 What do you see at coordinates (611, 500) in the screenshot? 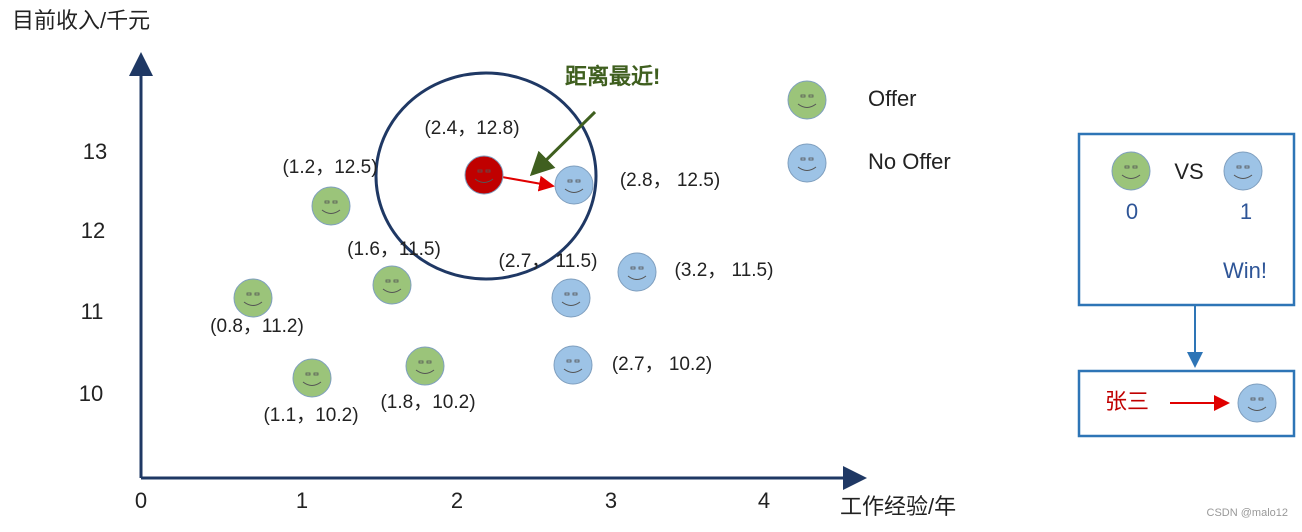
I see `x-tick-label: 3` at bounding box center [611, 500].